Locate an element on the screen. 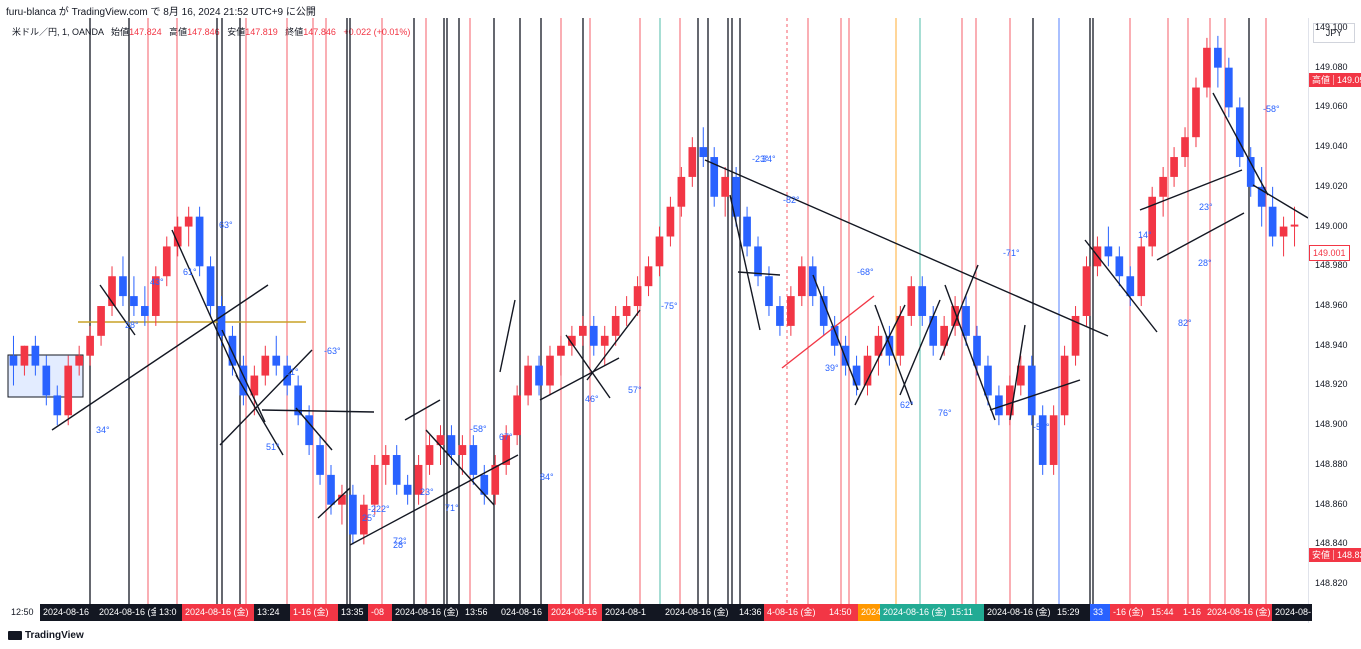  time-label: 14:50 is located at coordinates (842, 612).